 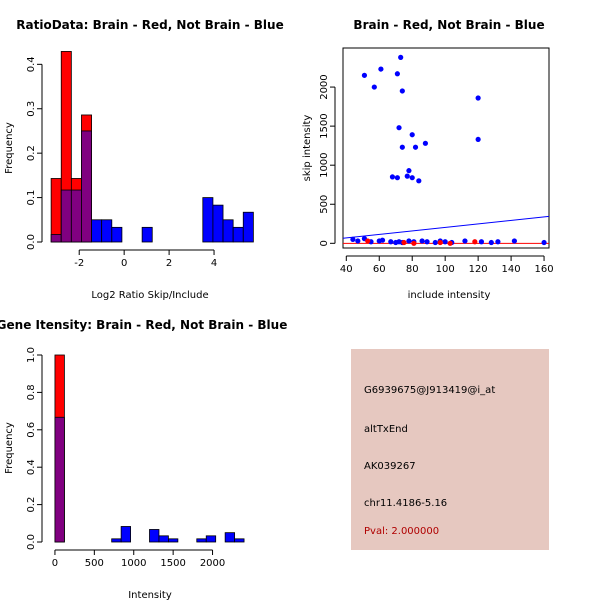 I want to click on scatter-x-tick-label: 80, so click(x=412, y=269).